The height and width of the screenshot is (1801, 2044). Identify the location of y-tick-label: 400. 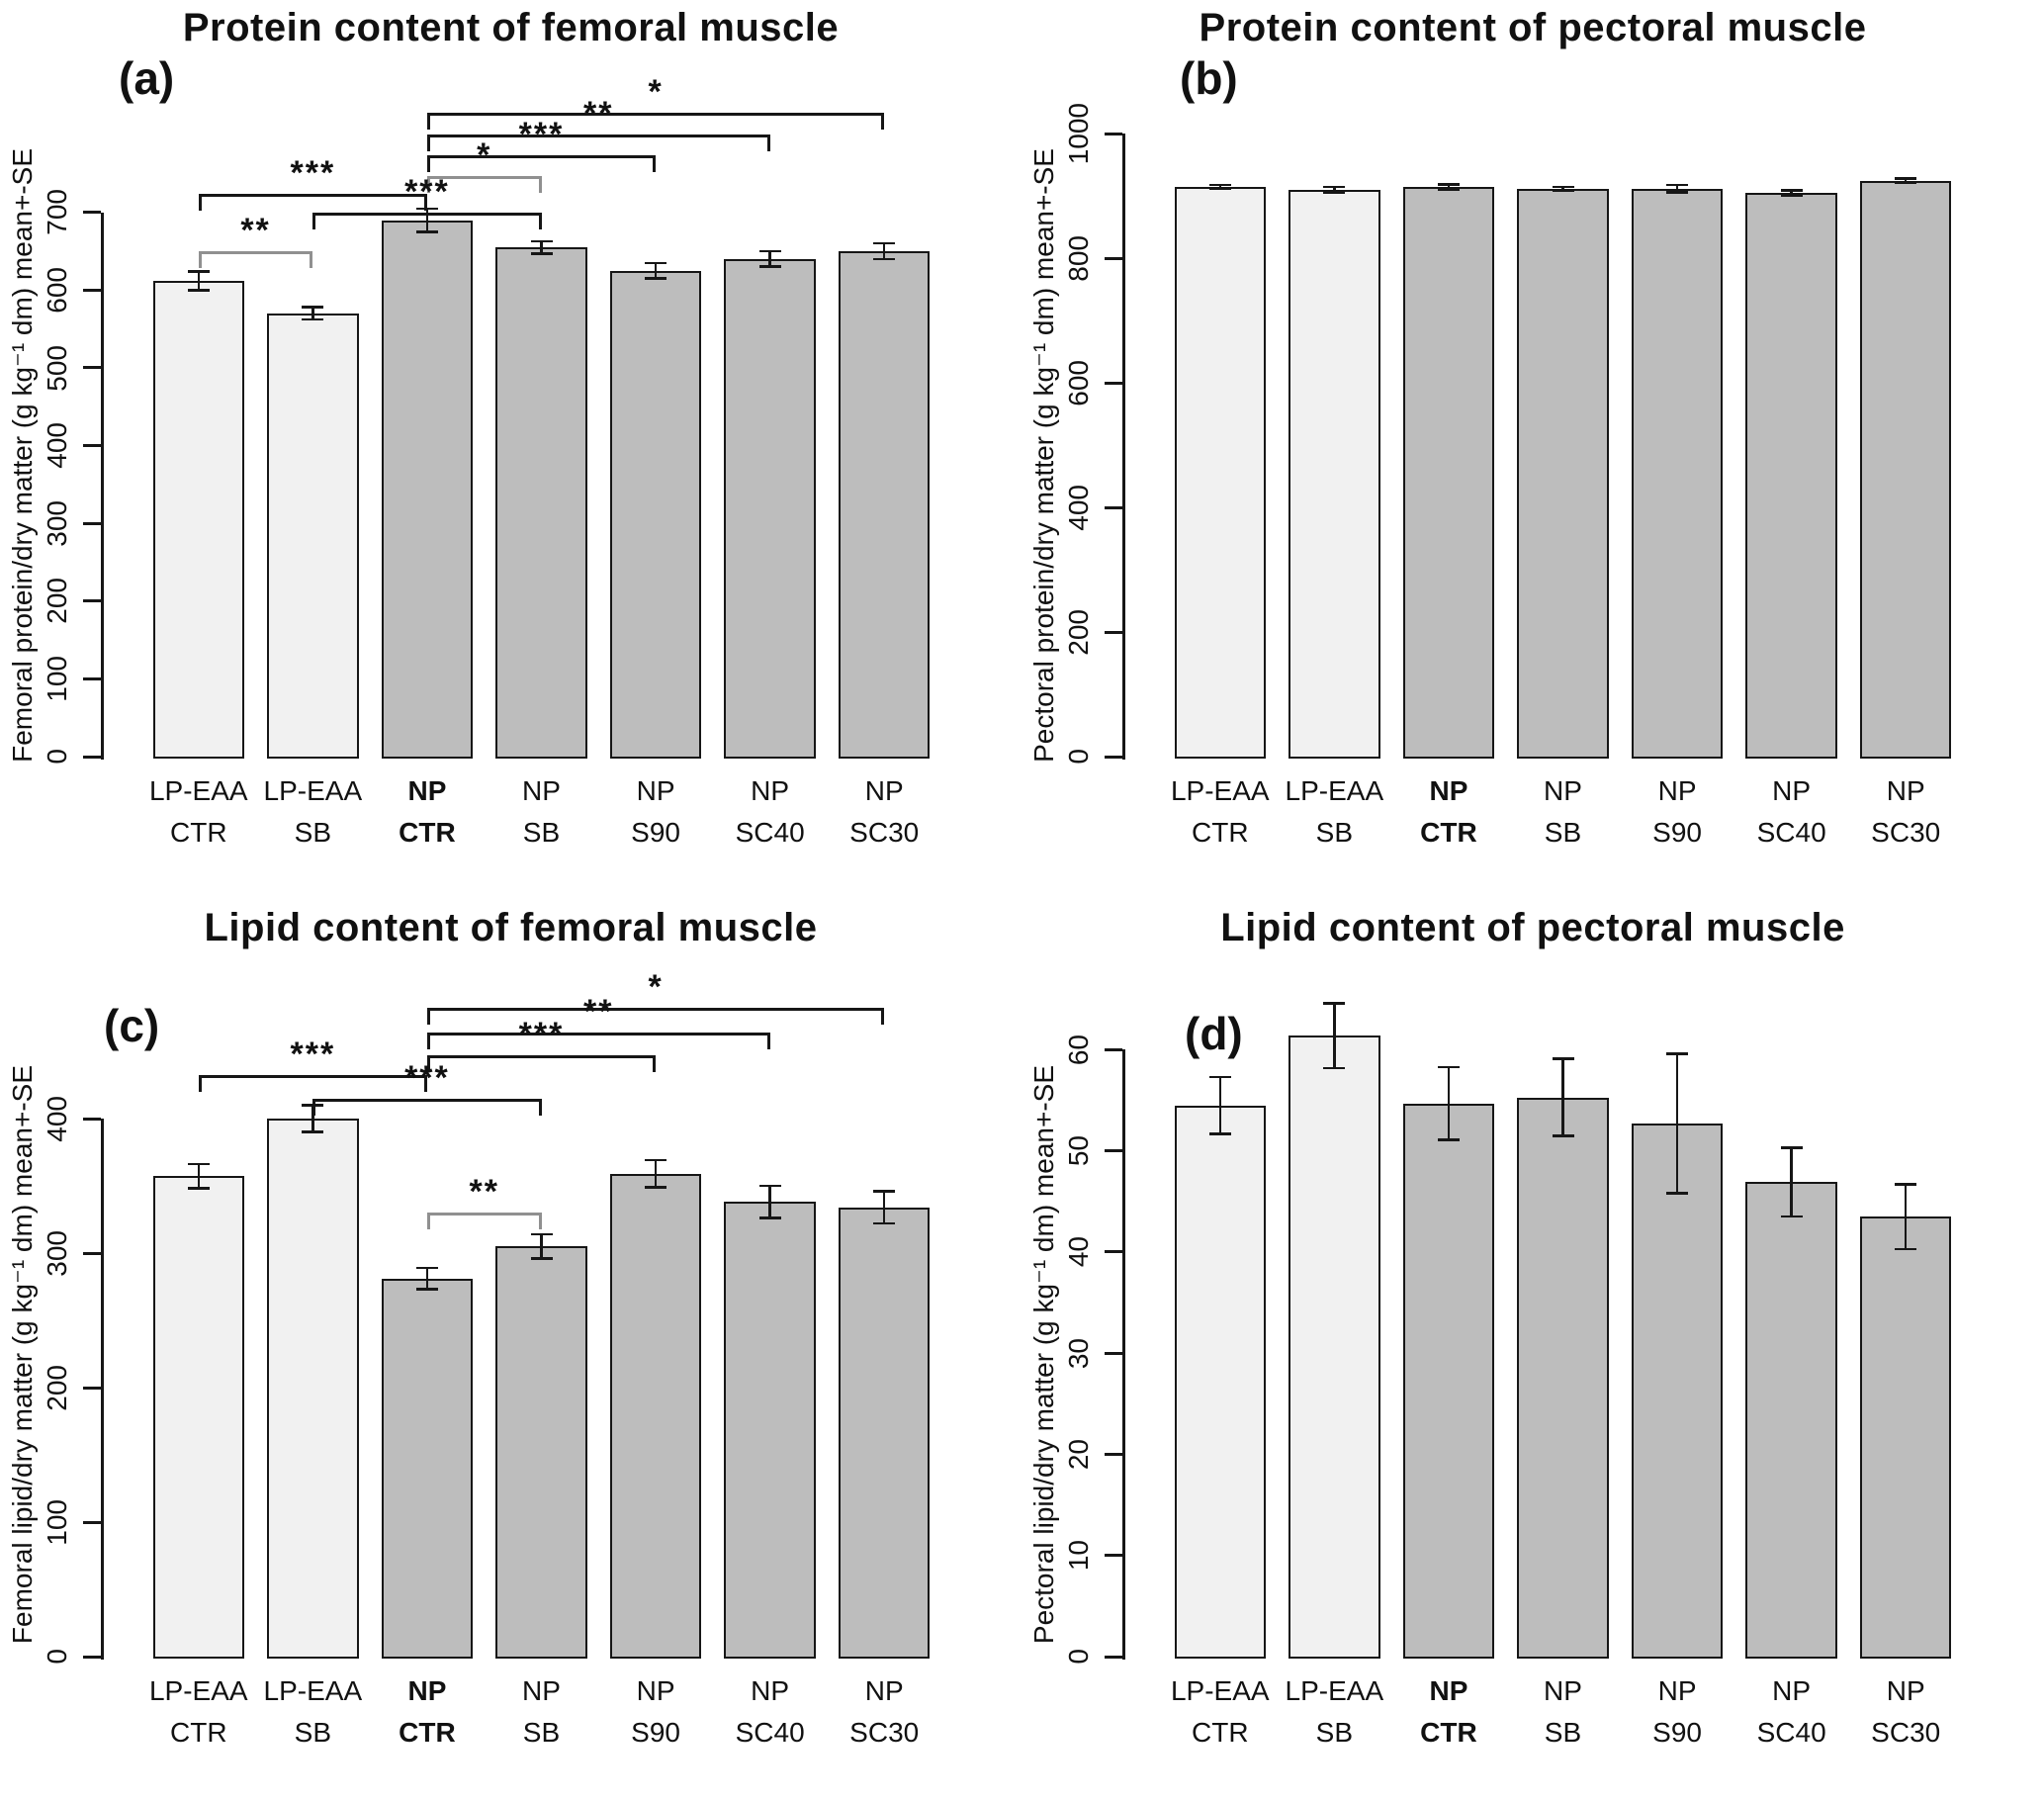
(1078, 507).